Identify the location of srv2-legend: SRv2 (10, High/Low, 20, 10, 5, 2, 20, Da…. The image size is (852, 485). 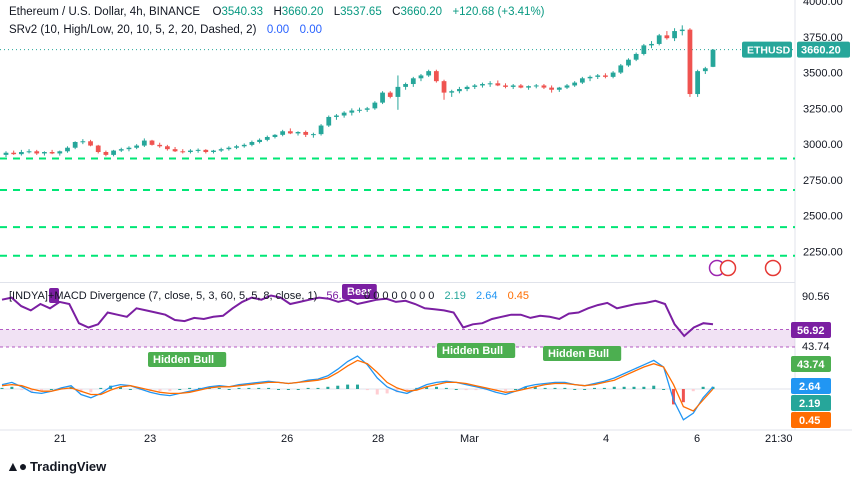
(165, 30).